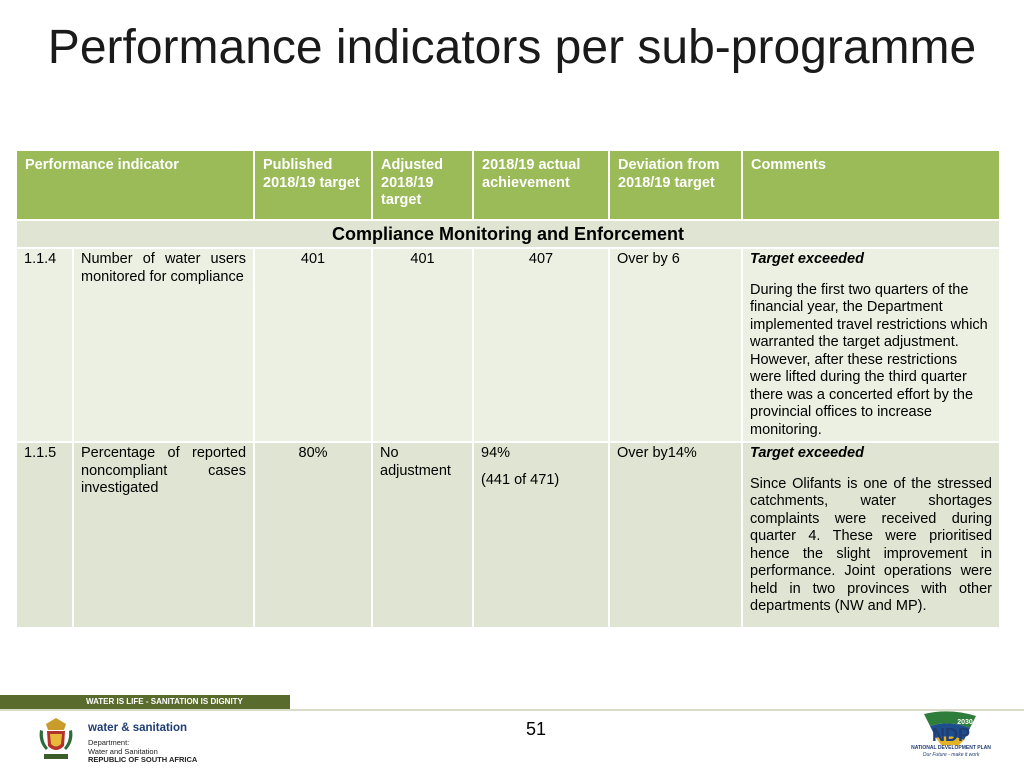 The image size is (1024, 768). Describe the element at coordinates (313, 345) in the screenshot. I see `published-target: 401` at that location.